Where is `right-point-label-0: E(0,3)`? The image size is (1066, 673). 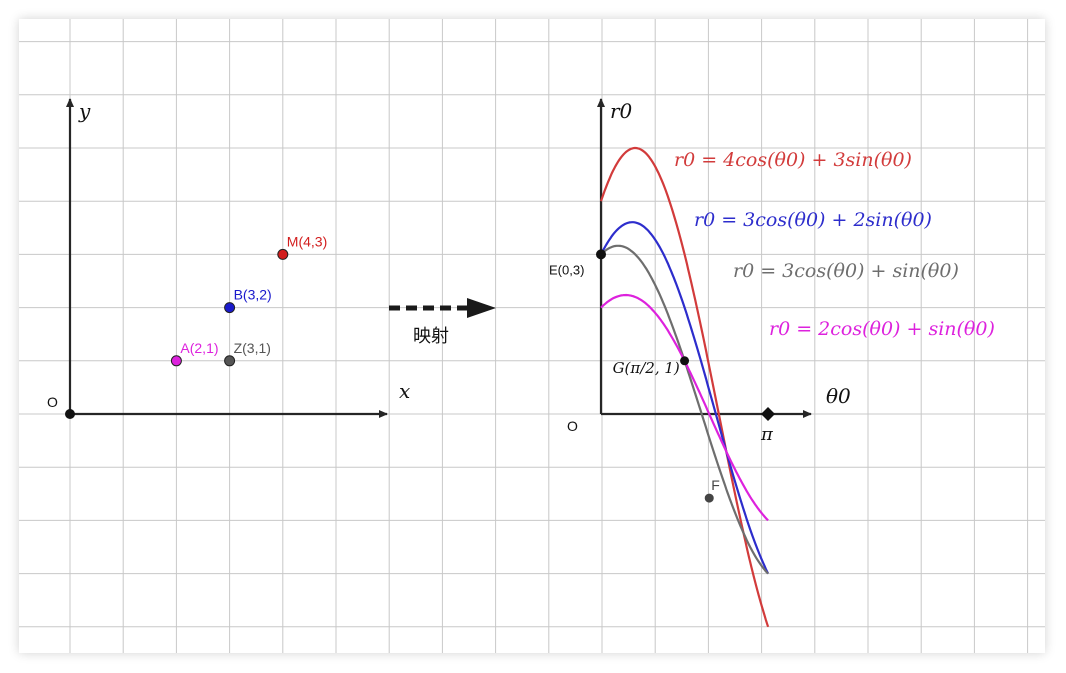 right-point-label-0: E(0,3) is located at coordinates (566, 269).